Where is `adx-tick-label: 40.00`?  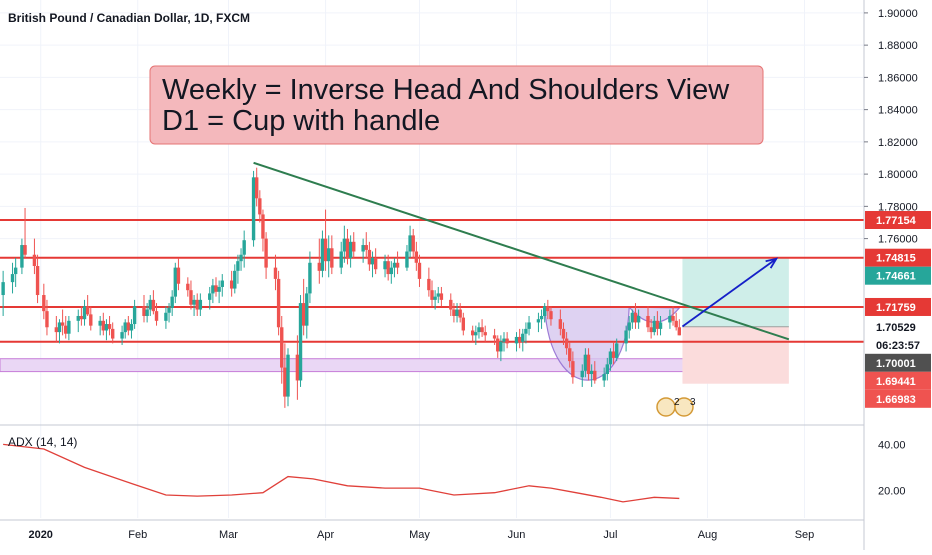 adx-tick-label: 40.00 is located at coordinates (892, 445).